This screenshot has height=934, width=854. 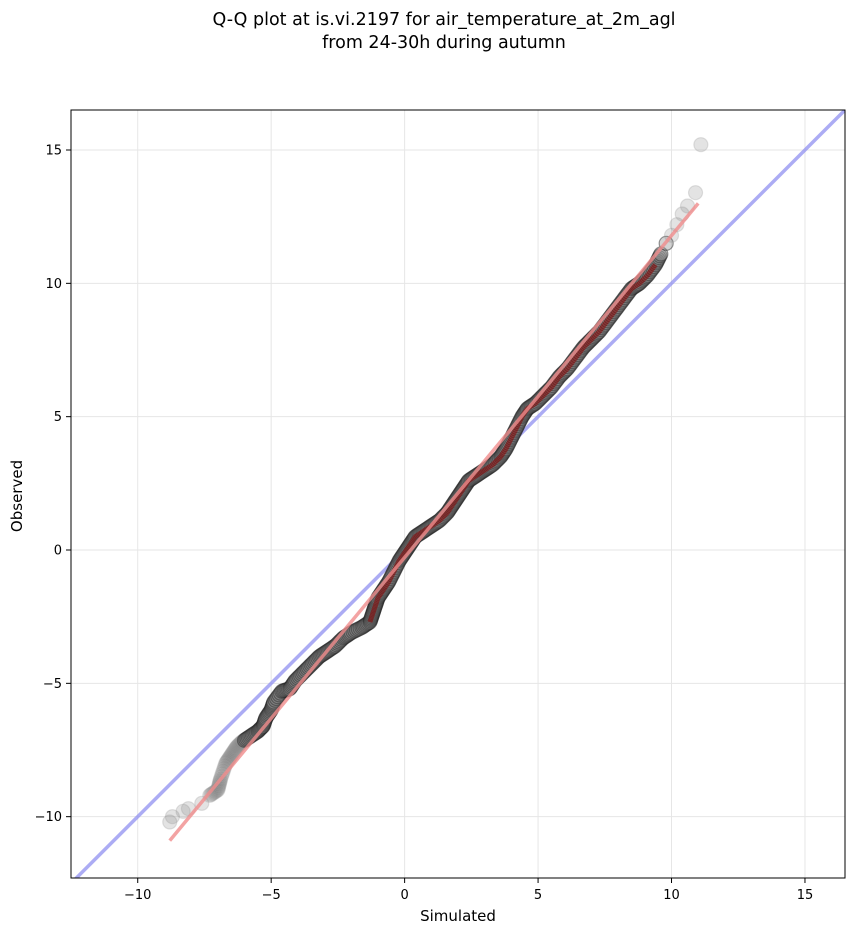 What do you see at coordinates (444, 43) in the screenshot?
I see `chart-title-line-2: from 24-30h during autumn` at bounding box center [444, 43].